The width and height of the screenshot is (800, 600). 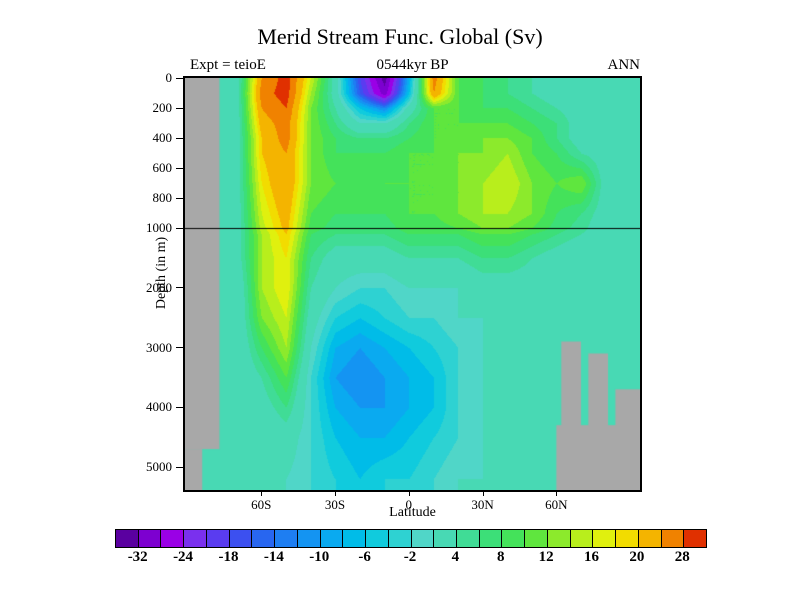 I want to click on x-tick-label: 60N, so click(x=556, y=504).